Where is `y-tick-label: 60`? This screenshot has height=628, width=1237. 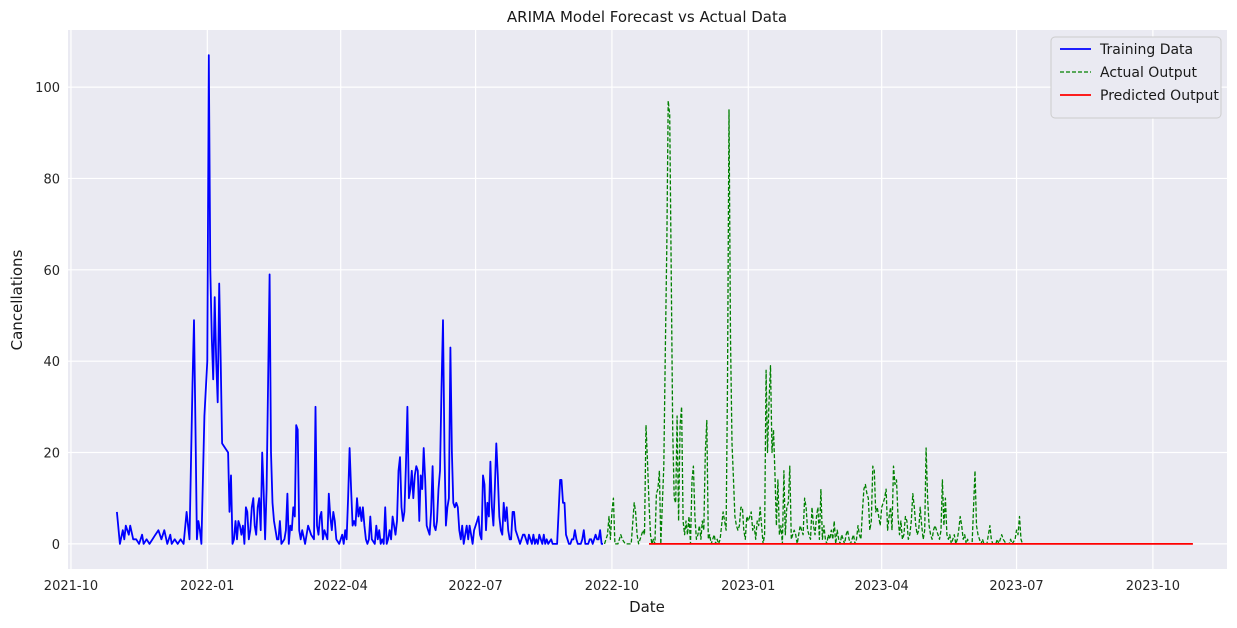
y-tick-label: 60 is located at coordinates (51, 271).